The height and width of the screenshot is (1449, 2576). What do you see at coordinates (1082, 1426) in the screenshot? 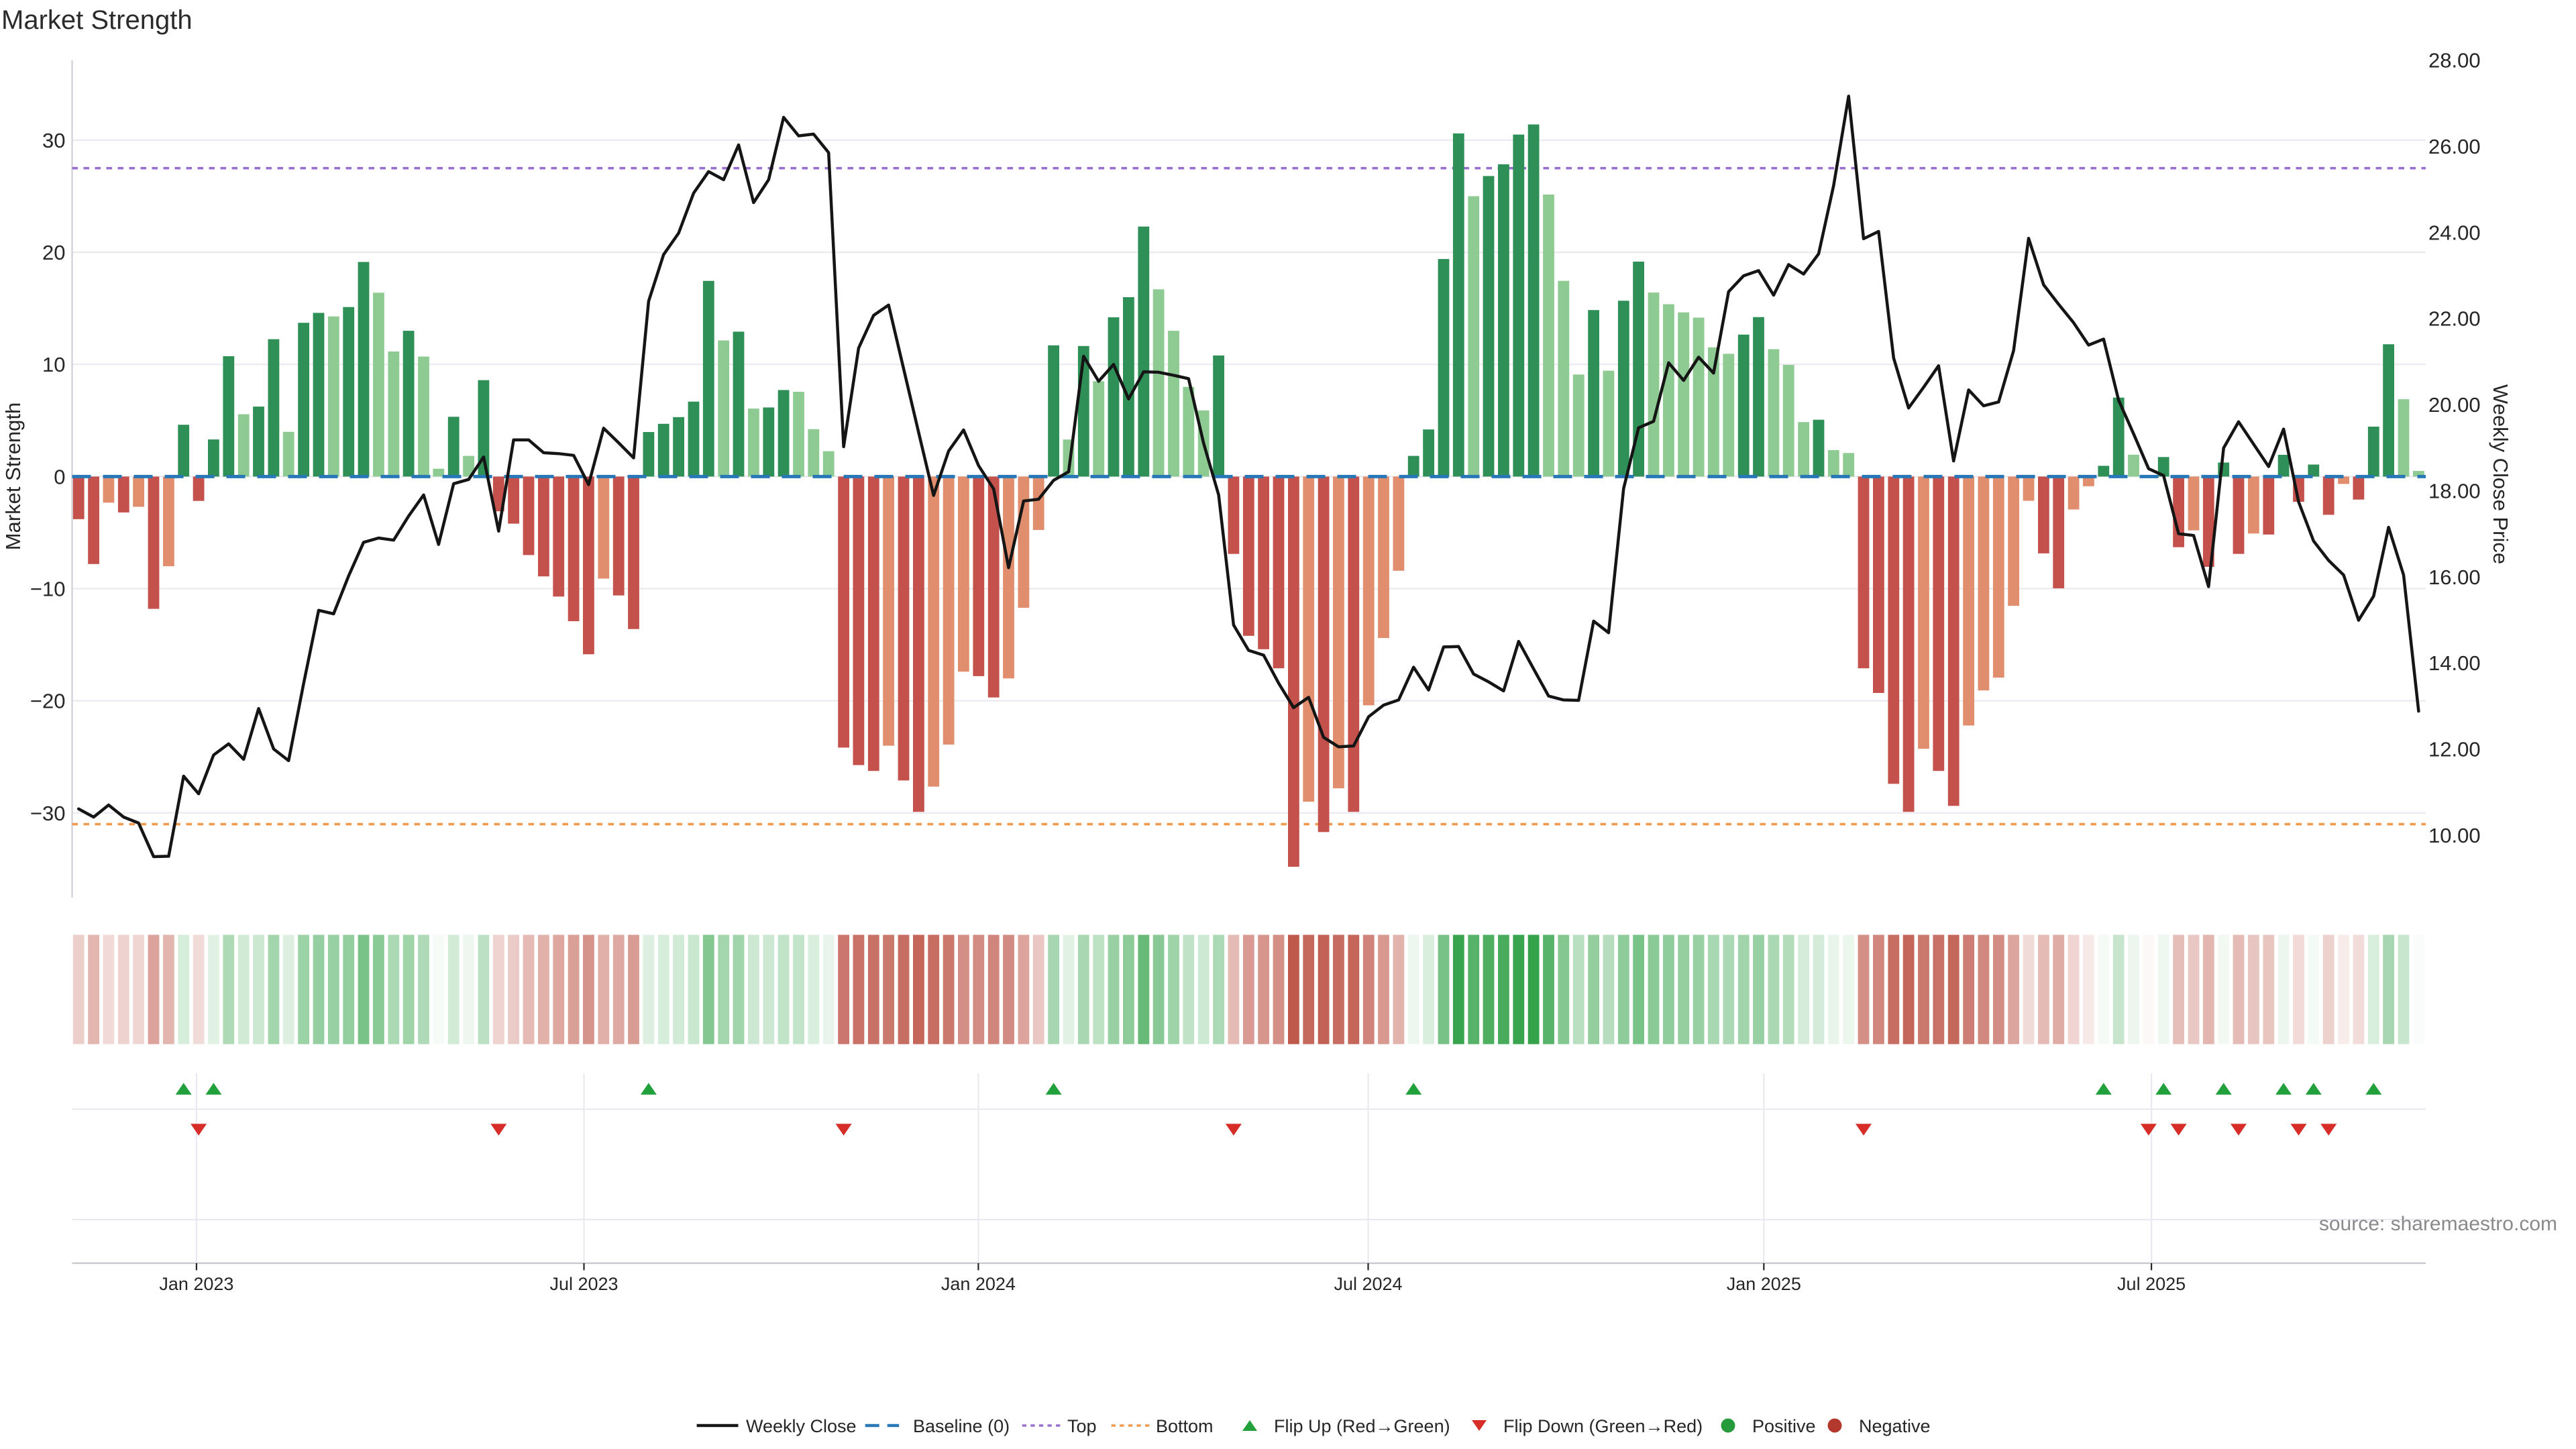
I see `svg-text: Top` at bounding box center [1082, 1426].